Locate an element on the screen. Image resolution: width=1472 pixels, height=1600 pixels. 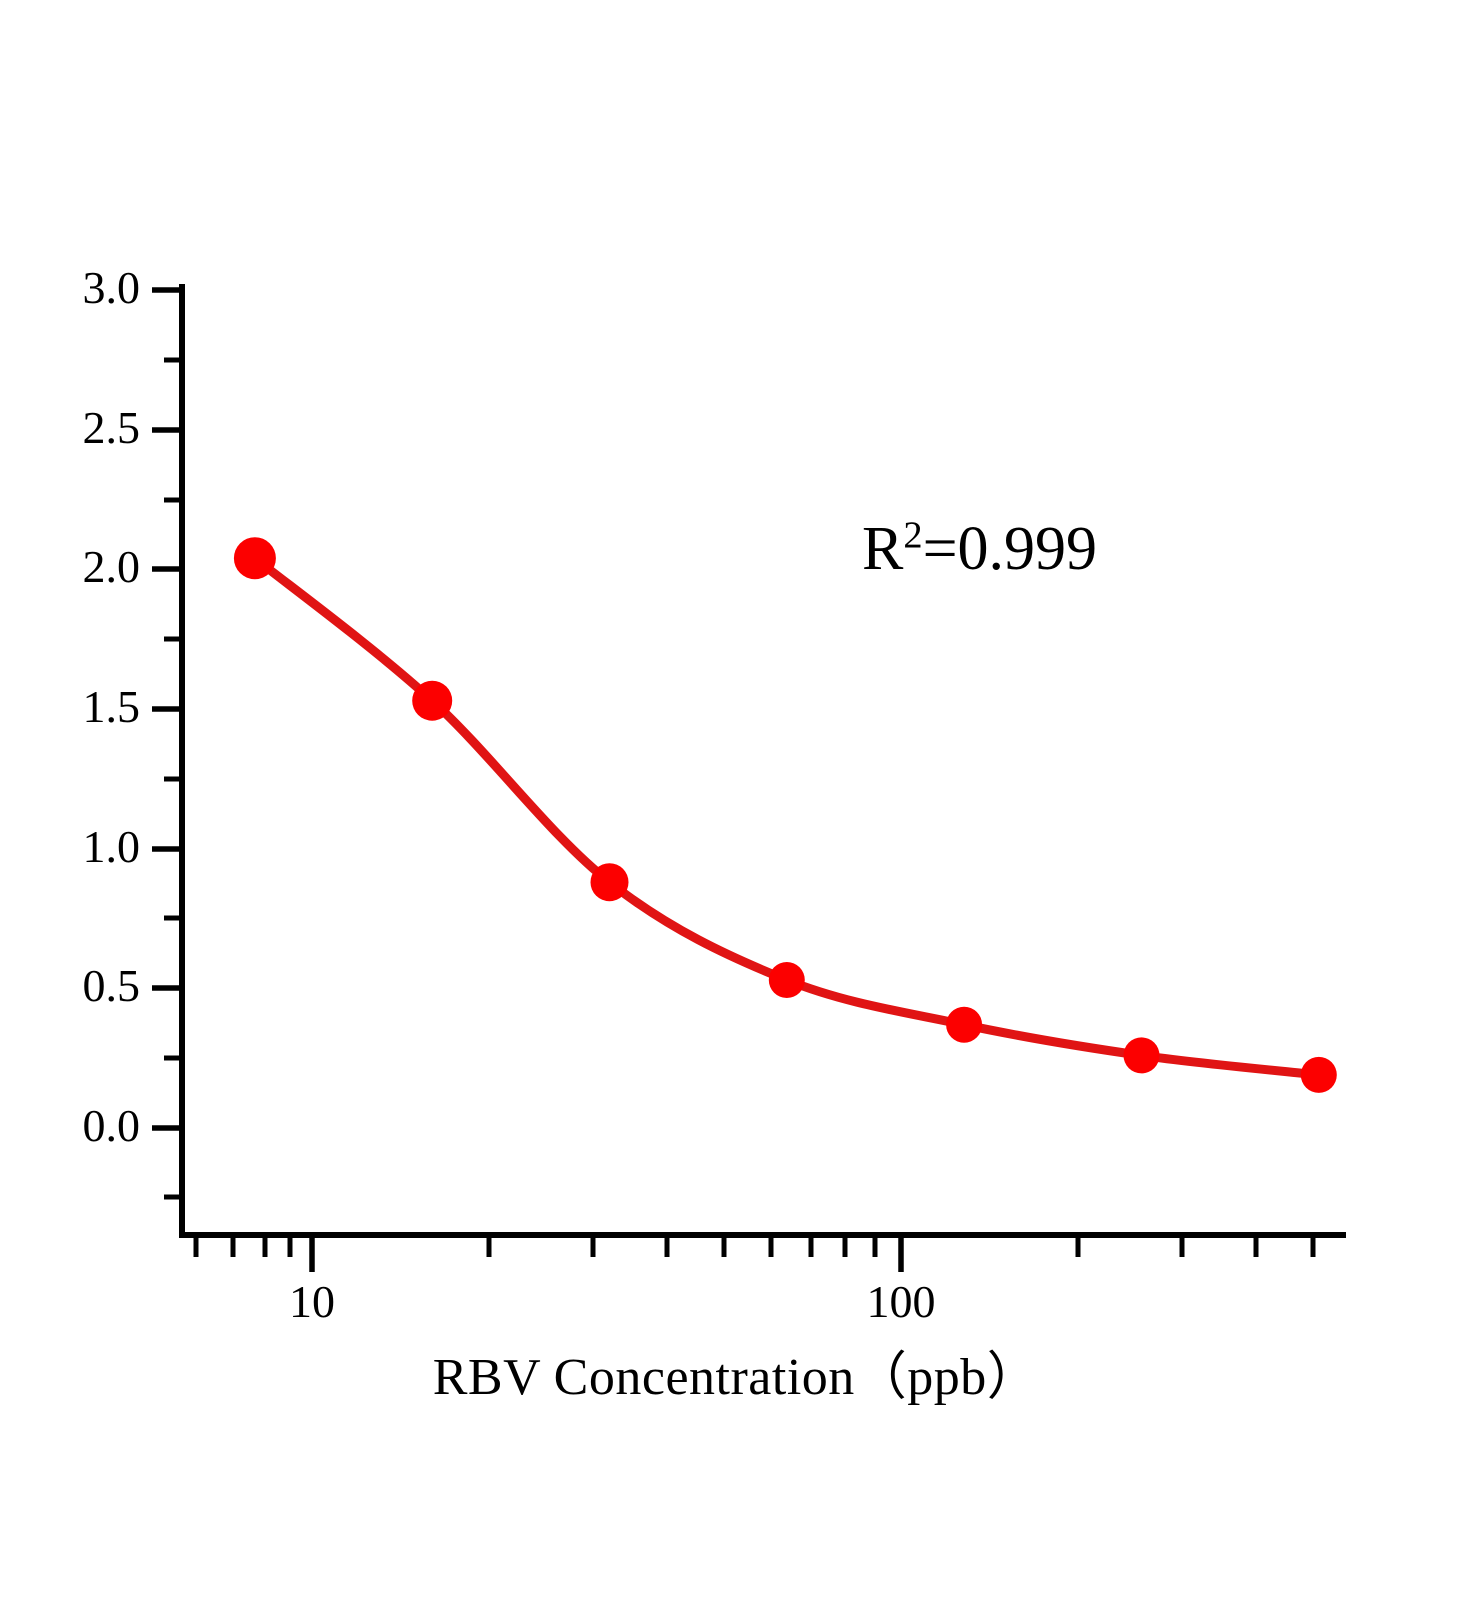
x-axis-label: RBV Concentration（ppb） is located at coordinates (736, 1377).